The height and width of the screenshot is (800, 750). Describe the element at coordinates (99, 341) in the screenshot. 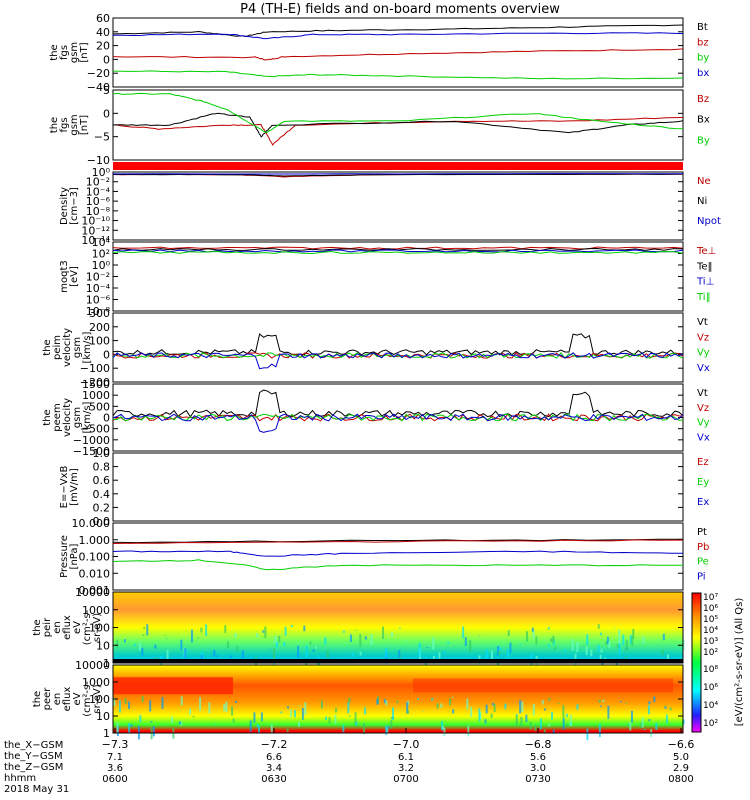

I see `peim_velocity-ytick-label: 100` at that location.